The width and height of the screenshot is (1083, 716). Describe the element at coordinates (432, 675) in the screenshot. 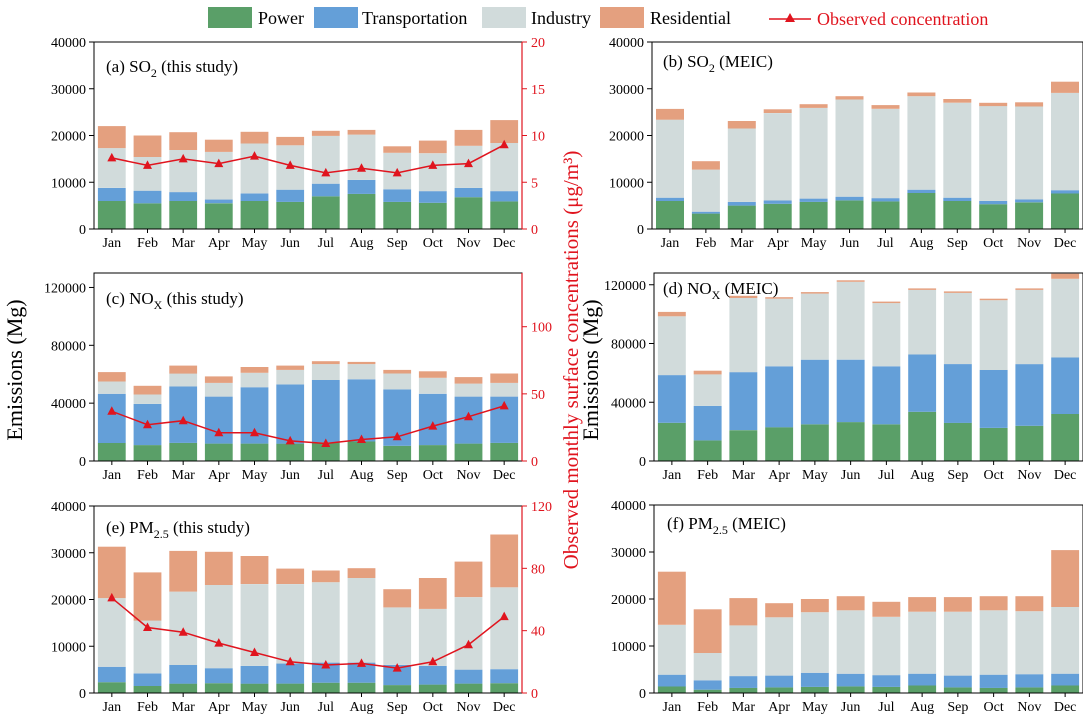

I see `bar-transportation-oct` at that location.